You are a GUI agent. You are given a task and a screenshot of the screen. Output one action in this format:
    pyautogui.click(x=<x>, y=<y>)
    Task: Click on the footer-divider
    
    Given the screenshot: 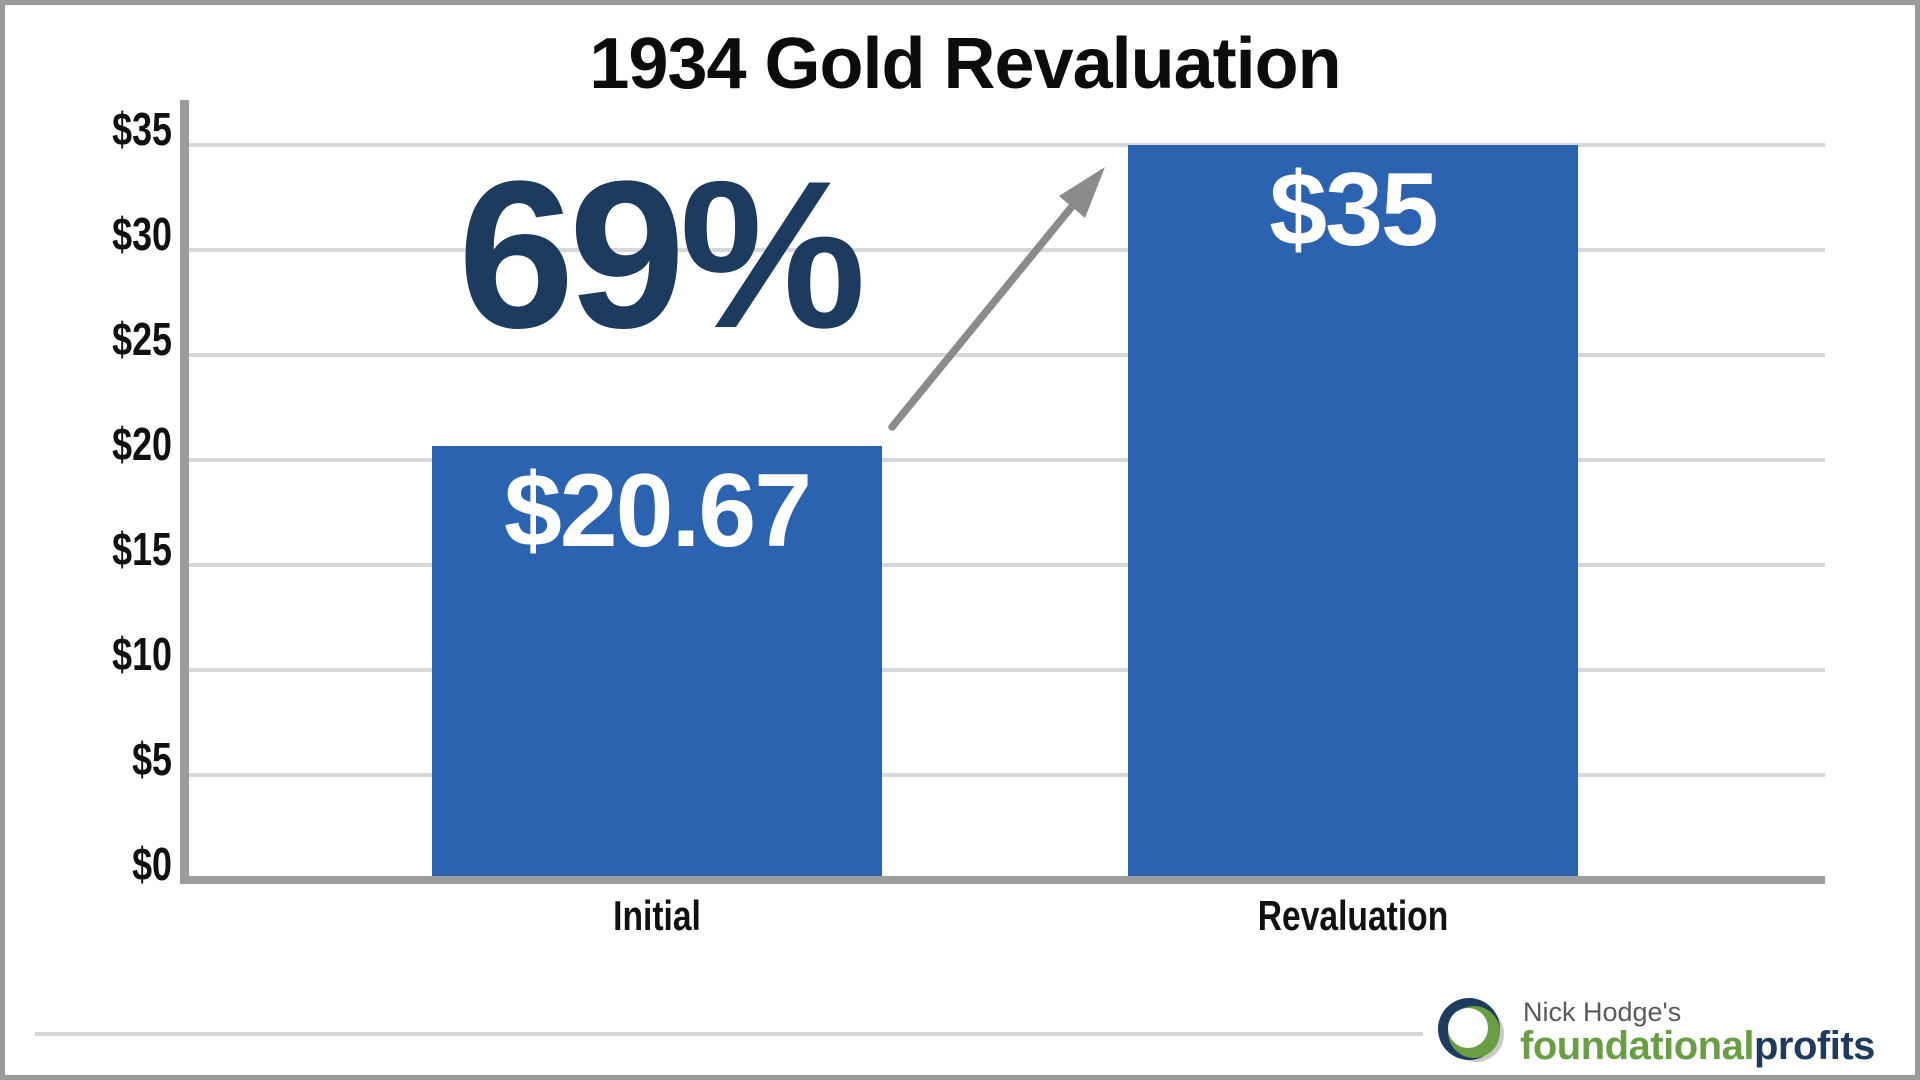 What is the action you would take?
    pyautogui.click(x=729, y=1034)
    